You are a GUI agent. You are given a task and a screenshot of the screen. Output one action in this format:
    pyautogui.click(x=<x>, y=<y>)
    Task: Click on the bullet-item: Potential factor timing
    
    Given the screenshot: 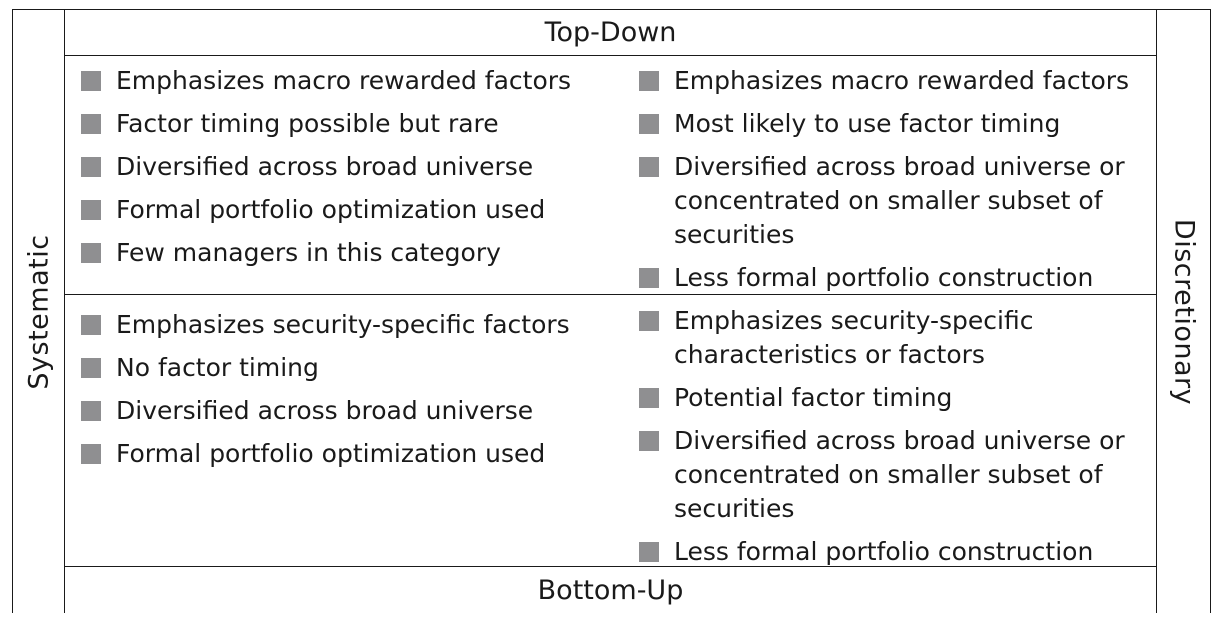 What is the action you would take?
    pyautogui.click(x=897, y=398)
    